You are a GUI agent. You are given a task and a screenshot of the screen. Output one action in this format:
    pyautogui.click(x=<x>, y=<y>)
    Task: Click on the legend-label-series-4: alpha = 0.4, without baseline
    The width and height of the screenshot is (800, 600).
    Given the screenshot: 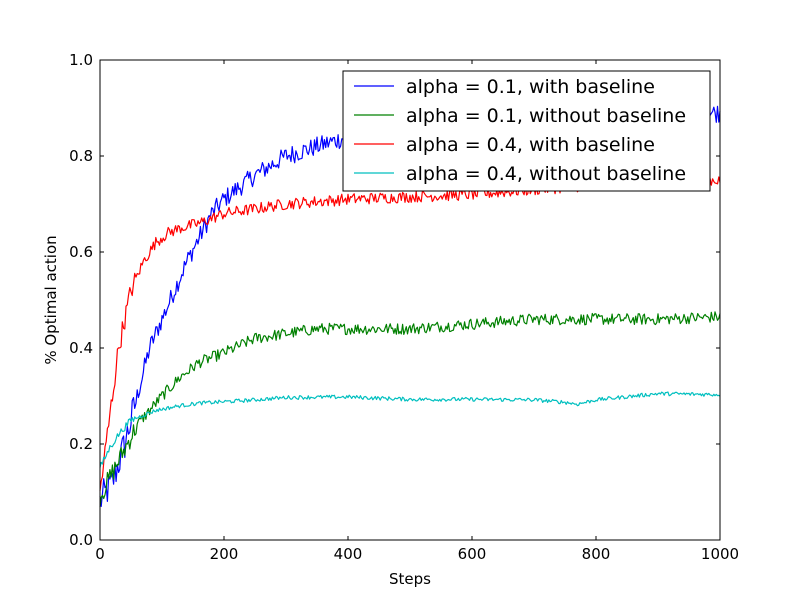 What is the action you would take?
    pyautogui.click(x=546, y=174)
    